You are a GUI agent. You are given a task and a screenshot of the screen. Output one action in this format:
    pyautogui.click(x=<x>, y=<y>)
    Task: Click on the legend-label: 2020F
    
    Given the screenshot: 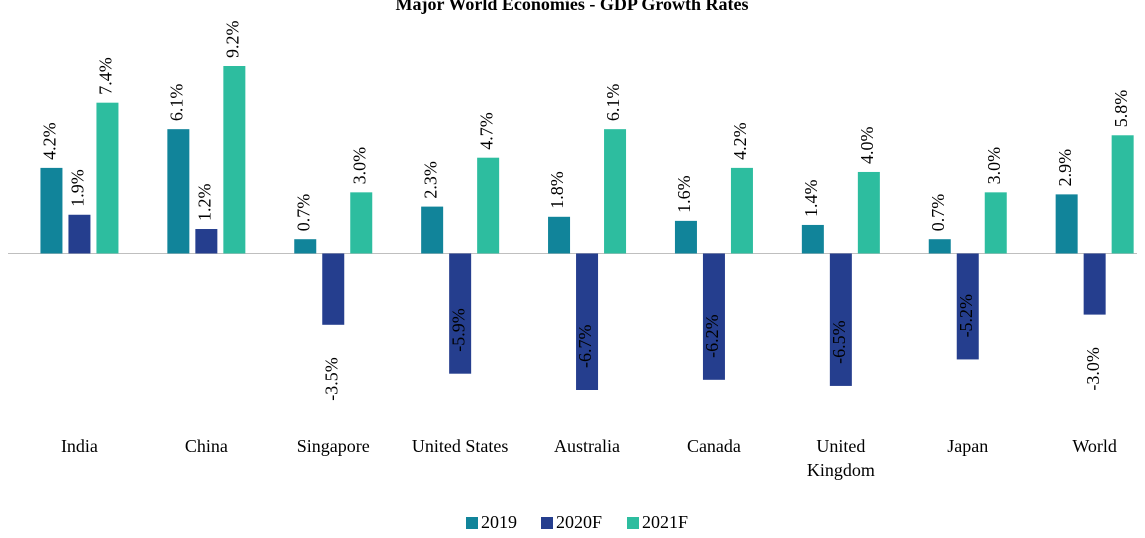 What is the action you would take?
    pyautogui.click(x=579, y=522)
    